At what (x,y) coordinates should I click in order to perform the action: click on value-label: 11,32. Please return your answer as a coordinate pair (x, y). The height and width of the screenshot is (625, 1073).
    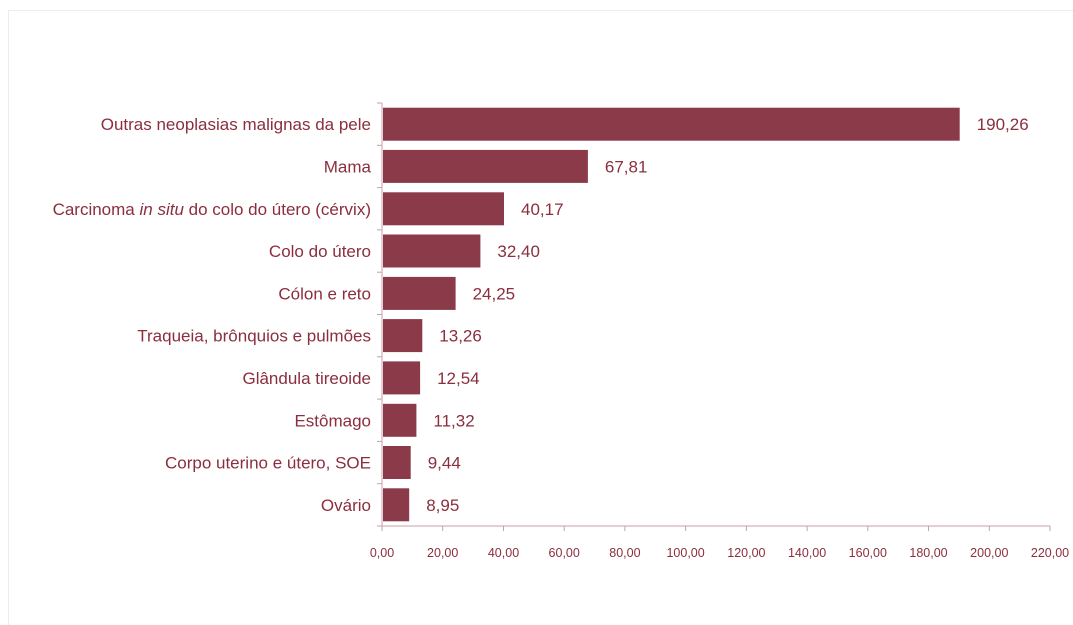
    Looking at the image, I should click on (453, 420).